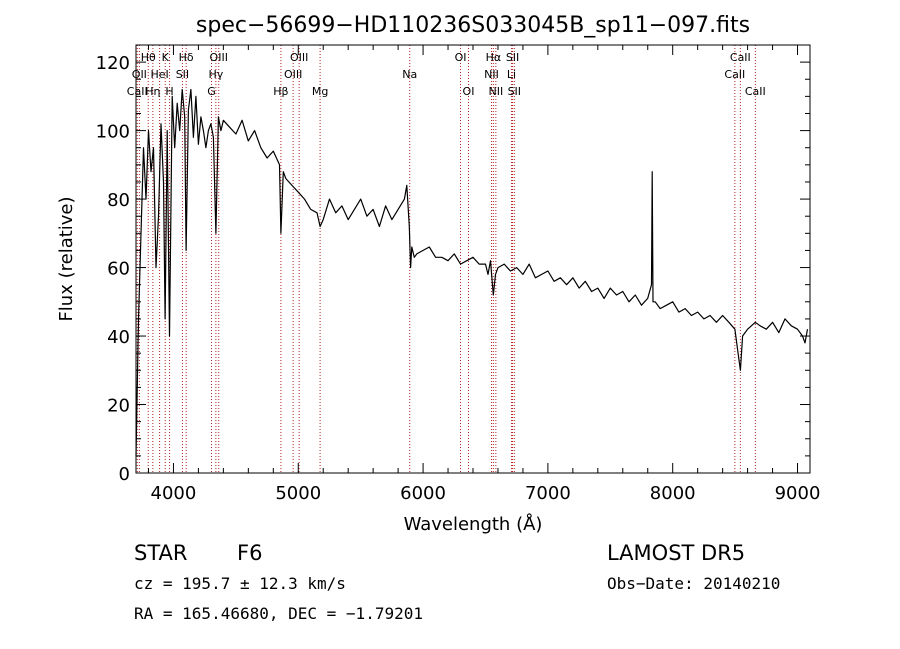 This screenshot has height=649, width=900. I want to click on spectral-line-label: G, so click(211, 91).